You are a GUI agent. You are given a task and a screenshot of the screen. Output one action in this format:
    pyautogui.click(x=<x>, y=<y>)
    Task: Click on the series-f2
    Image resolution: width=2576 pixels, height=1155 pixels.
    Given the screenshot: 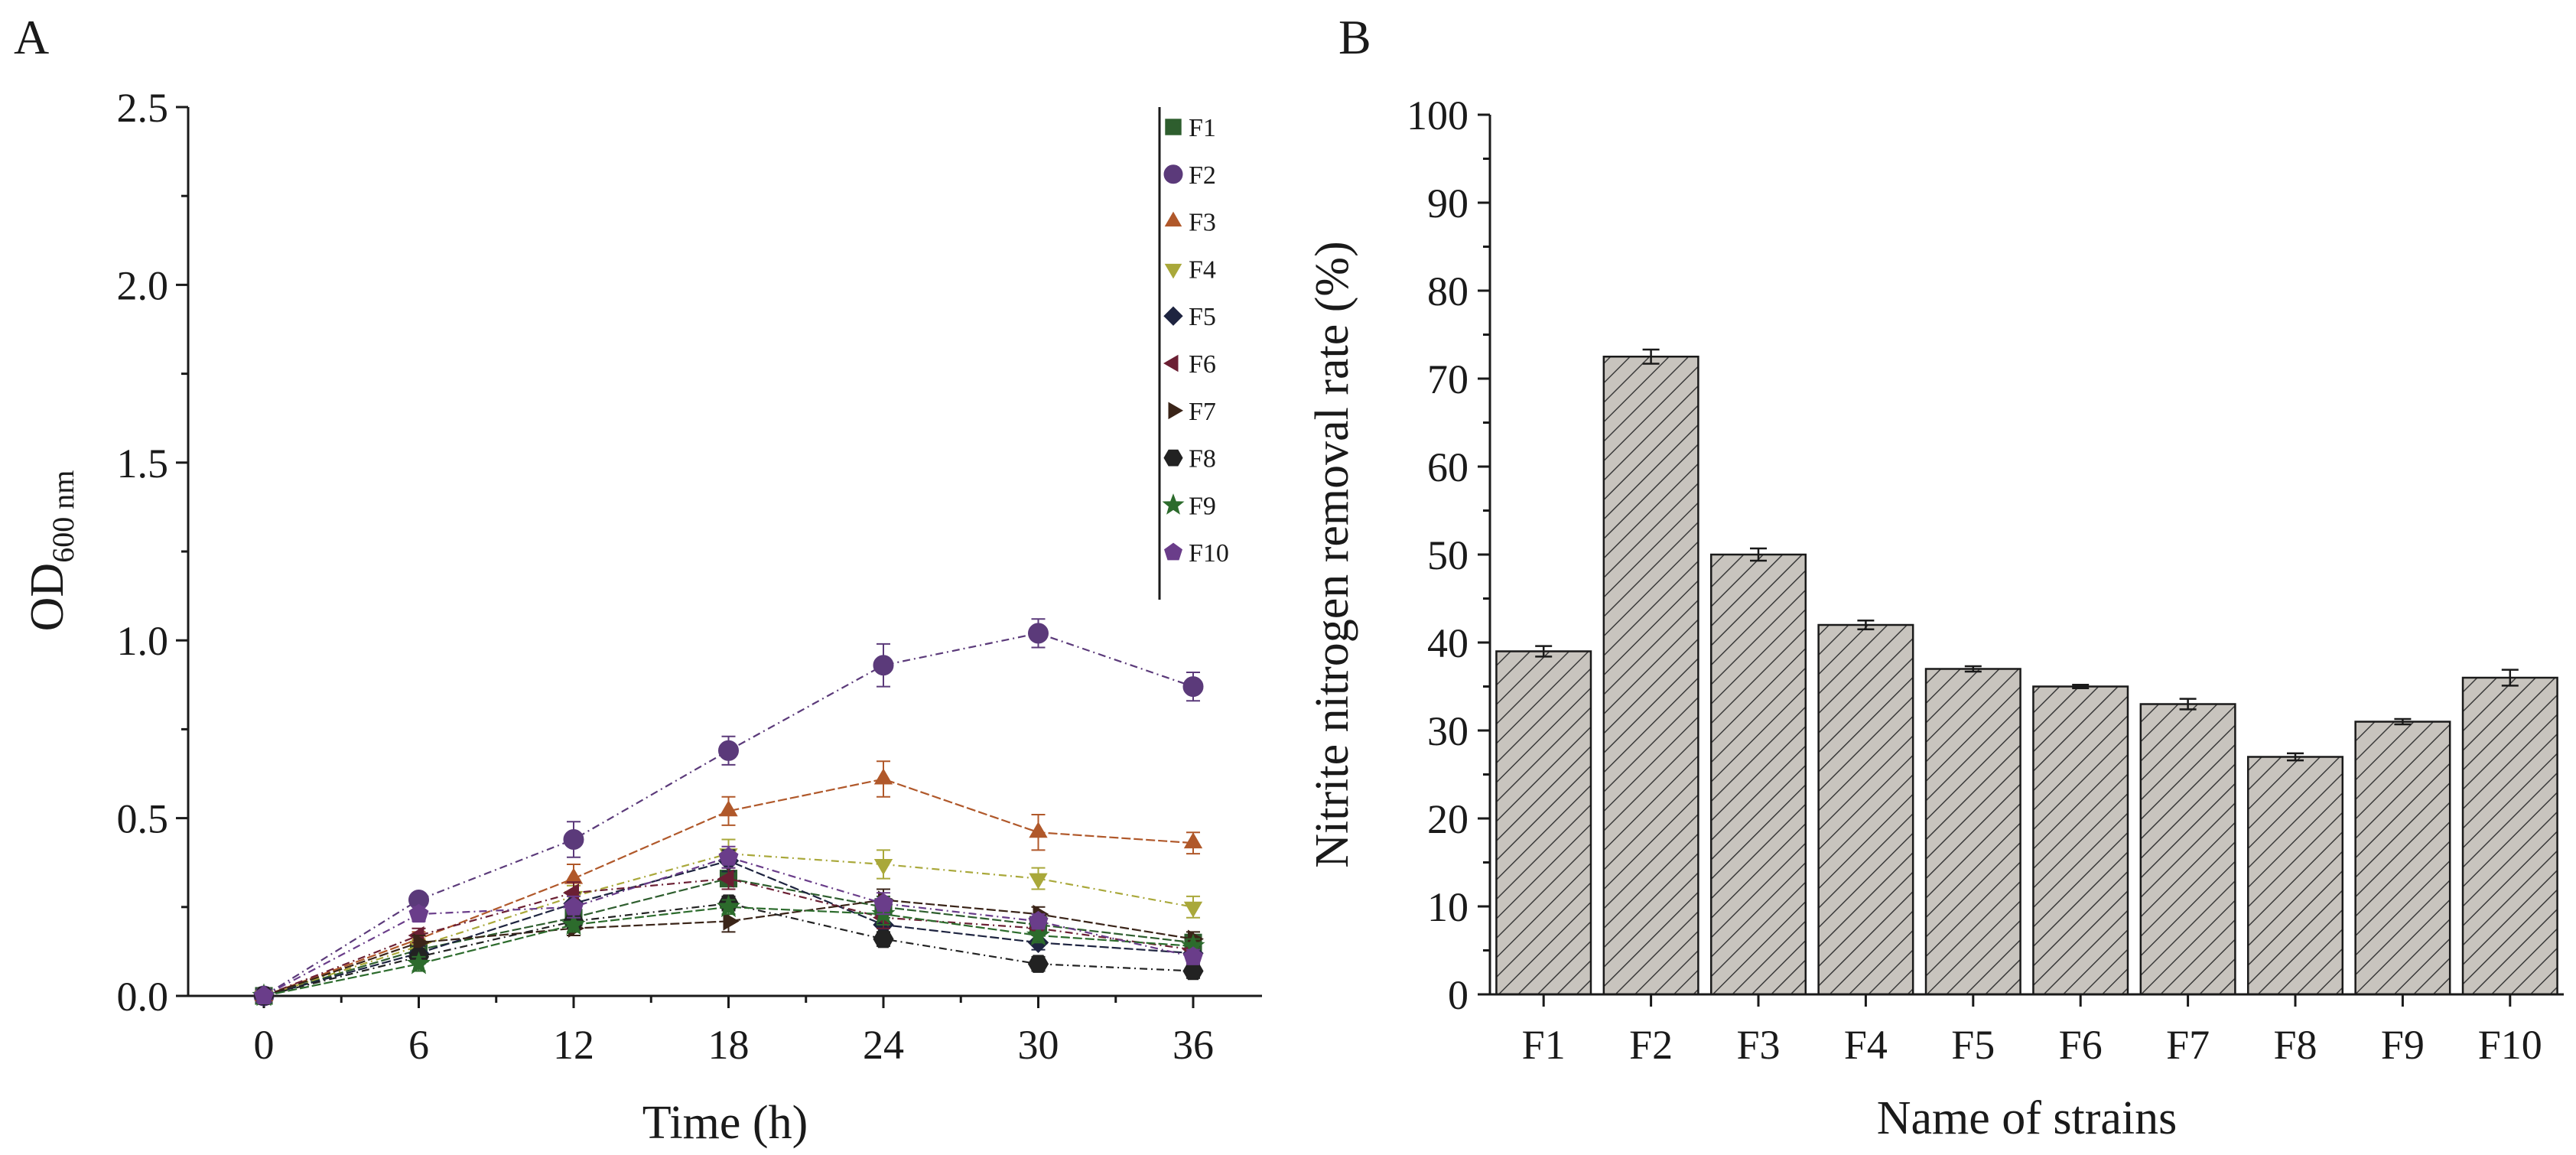 What is the action you would take?
    pyautogui.click(x=728, y=812)
    